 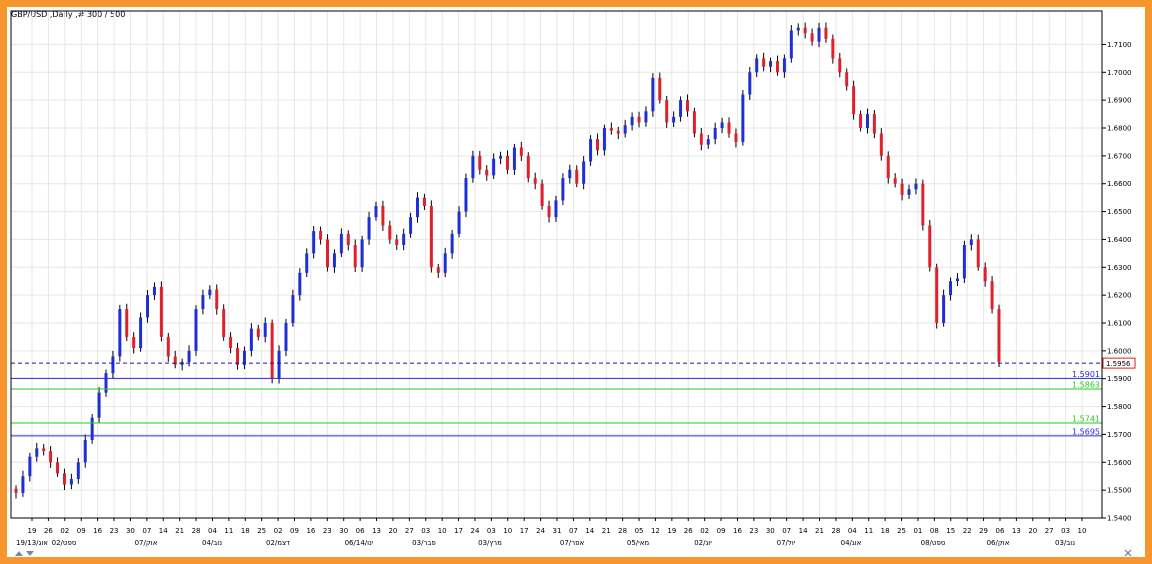 What do you see at coordinates (19, 553) in the screenshot?
I see `scroll-left-icon` at bounding box center [19, 553].